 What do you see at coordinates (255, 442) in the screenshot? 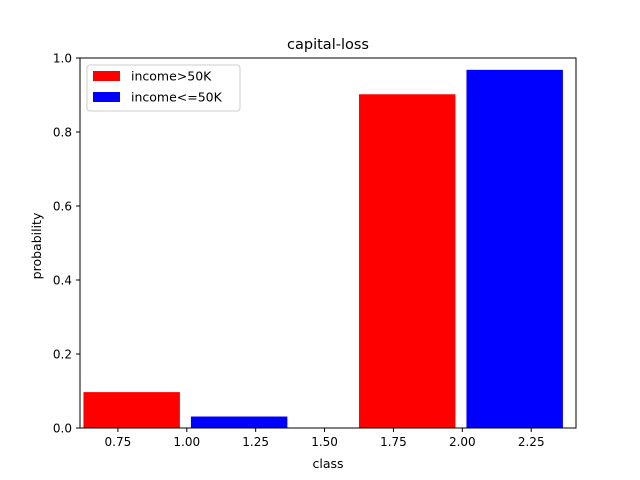
I see `x-tick-label: 1.25` at bounding box center [255, 442].